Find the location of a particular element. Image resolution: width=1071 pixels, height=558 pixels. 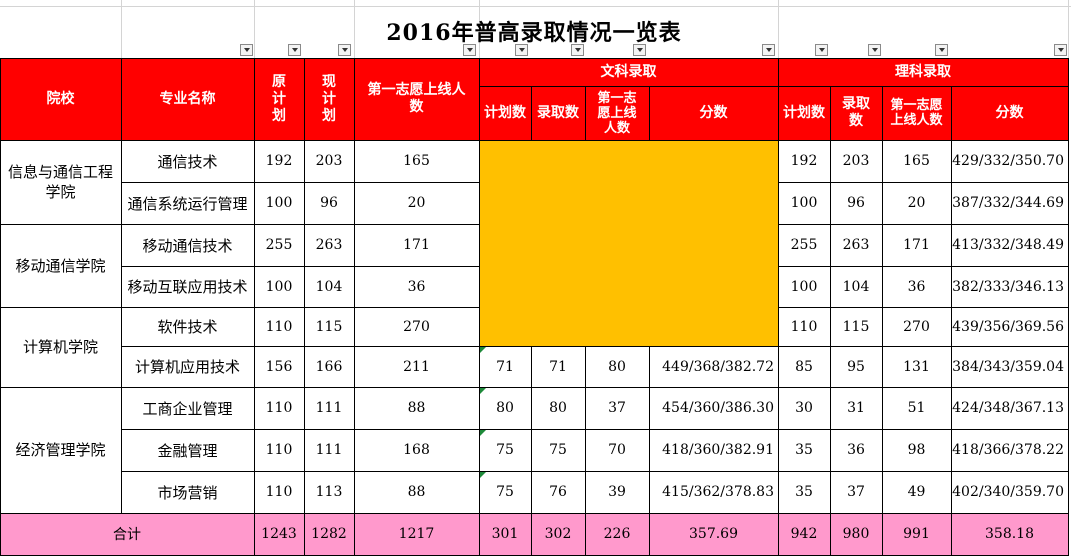

cell-s-score-text: 418/366/378.22 is located at coordinates (1008, 450).